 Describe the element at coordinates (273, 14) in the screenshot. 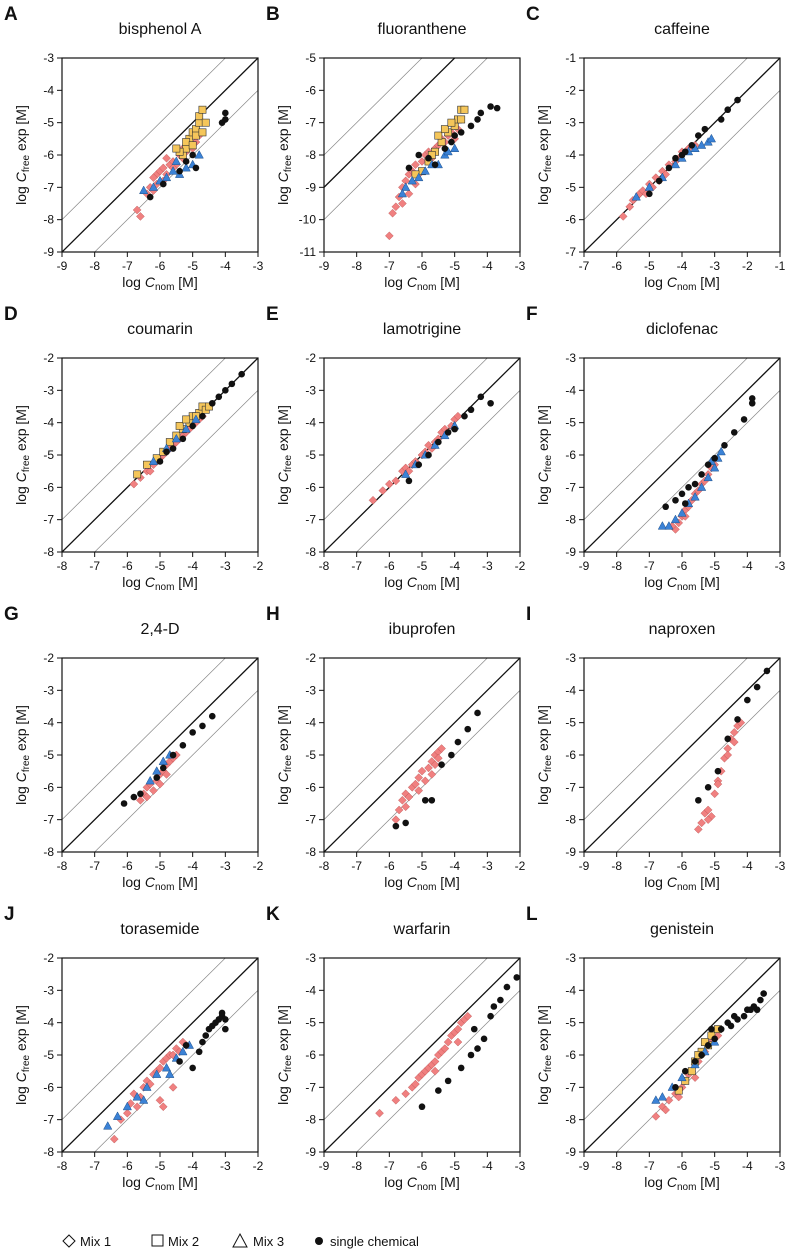

I see `panel-letter: B` at that location.